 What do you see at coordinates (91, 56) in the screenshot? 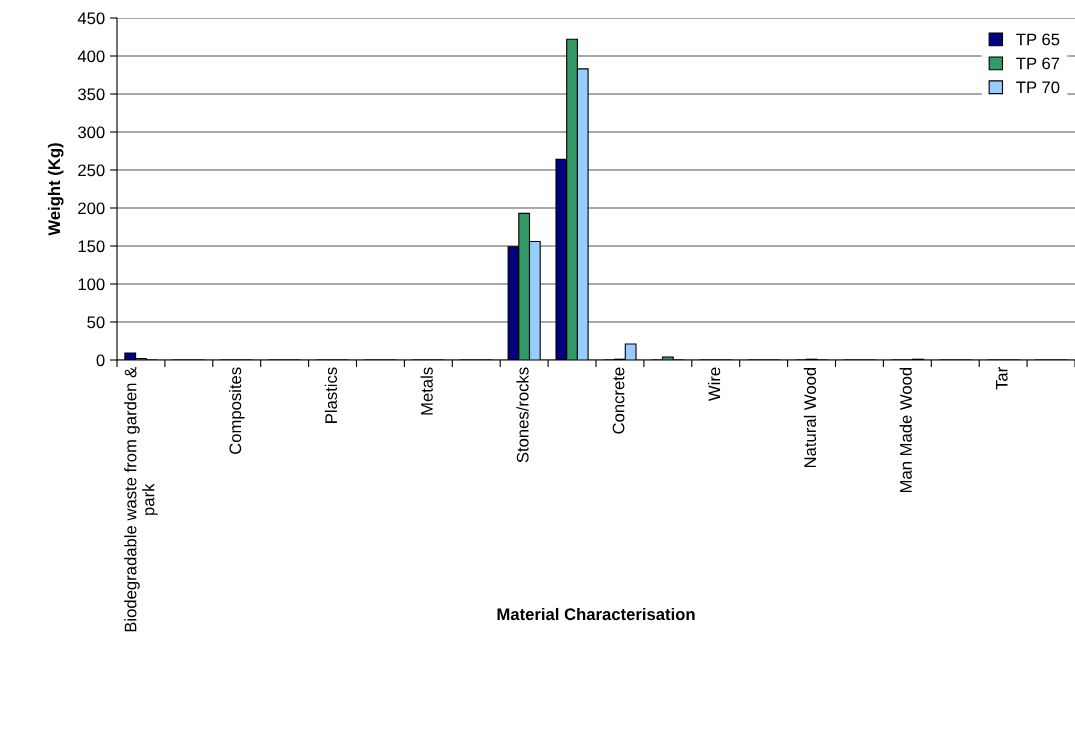
I see `y-tick-label: 400` at bounding box center [91, 56].